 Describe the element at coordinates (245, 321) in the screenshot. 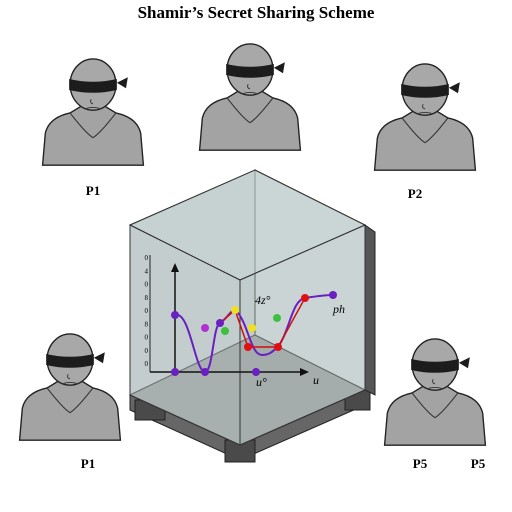

I see `graph: u u° 4z° ph 0 4 0 8 0 8 0 0 0` at that location.